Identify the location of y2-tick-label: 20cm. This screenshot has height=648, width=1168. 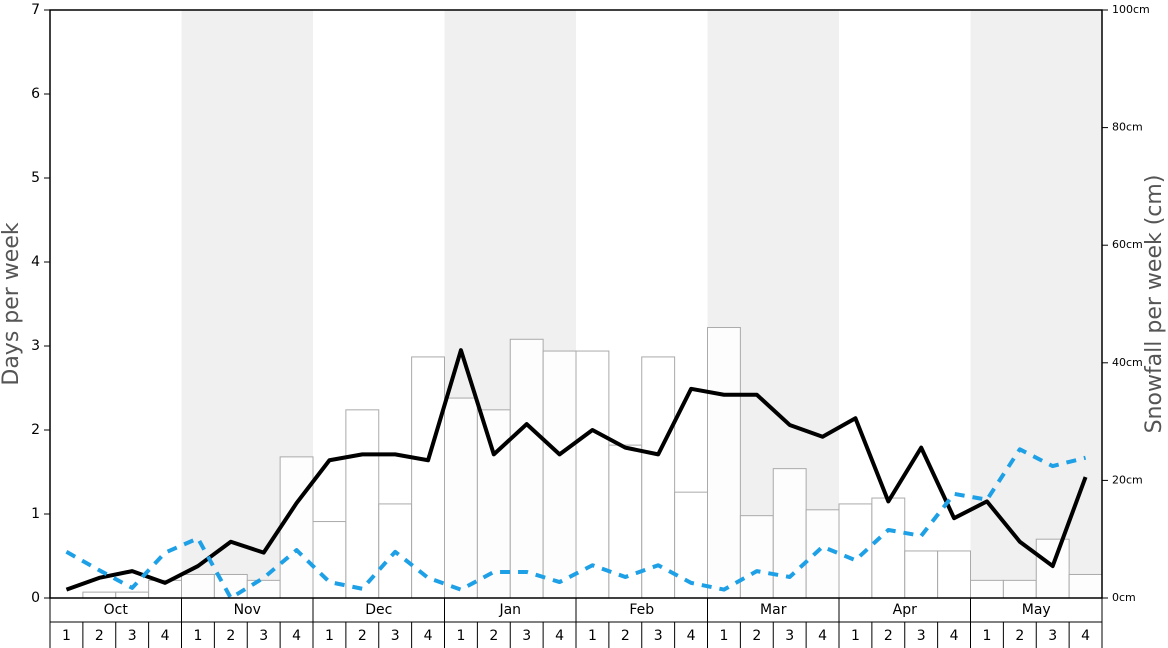
(1127, 479).